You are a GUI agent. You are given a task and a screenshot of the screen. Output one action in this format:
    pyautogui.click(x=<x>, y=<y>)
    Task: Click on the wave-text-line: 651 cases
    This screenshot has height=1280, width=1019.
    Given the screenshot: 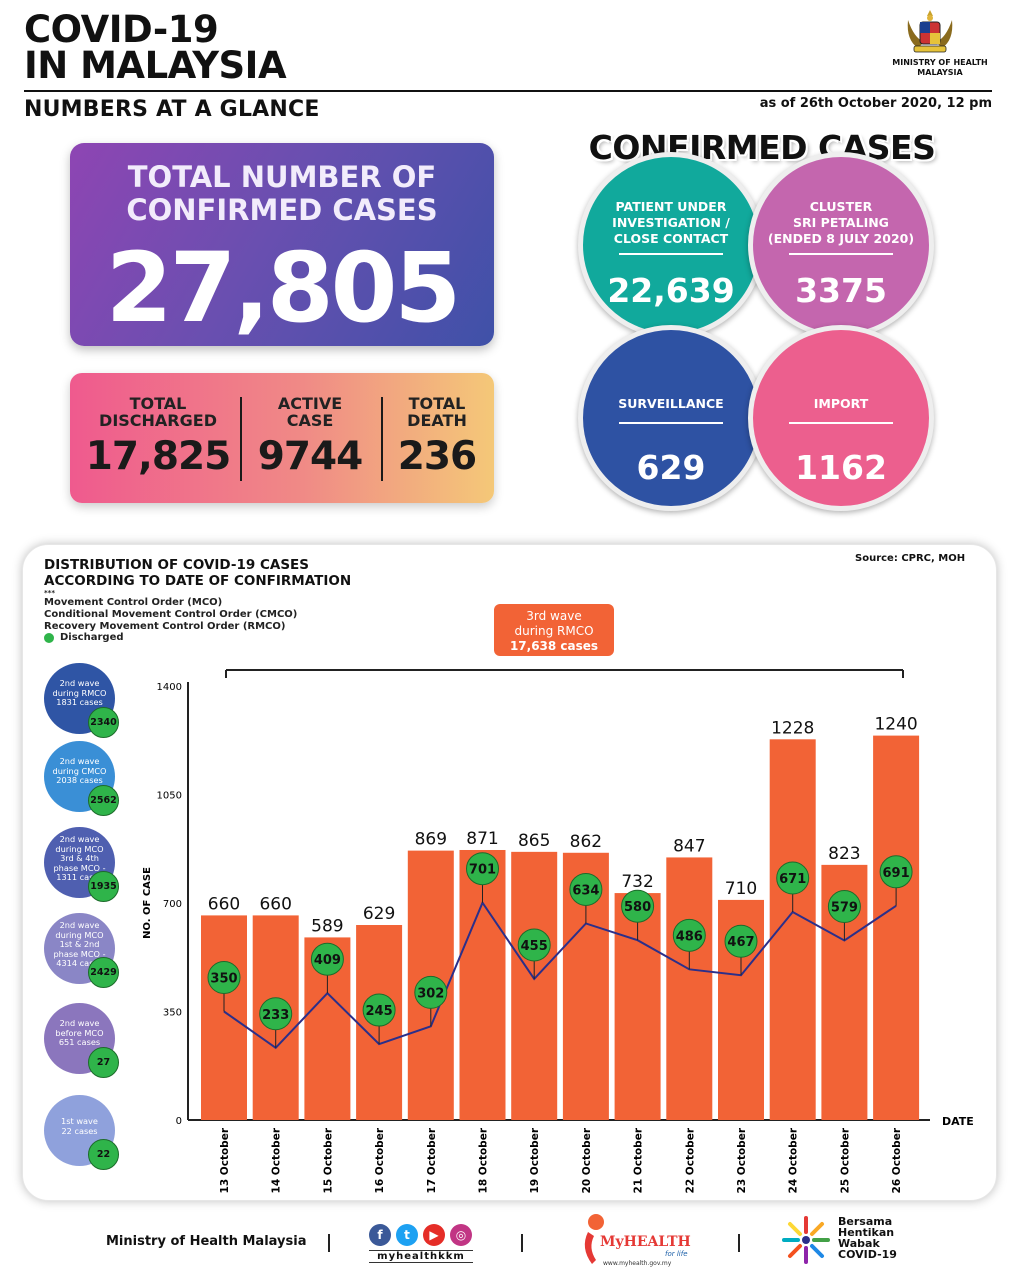 What is the action you would take?
    pyautogui.click(x=79, y=1042)
    